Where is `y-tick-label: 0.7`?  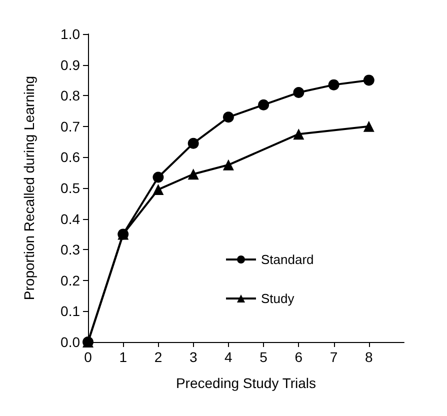 y-tick-label: 0.7 is located at coordinates (70, 126).